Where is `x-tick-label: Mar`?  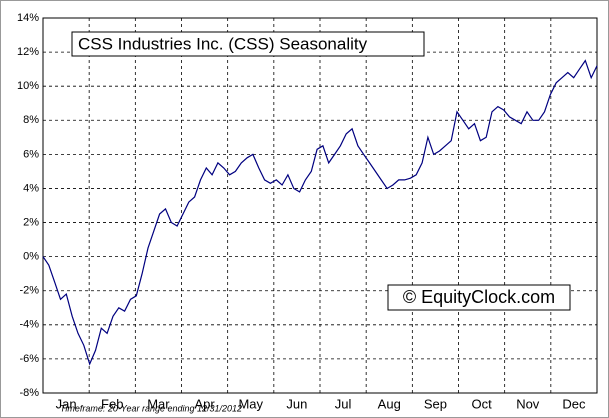 x-tick-label: Mar is located at coordinates (158, 403).